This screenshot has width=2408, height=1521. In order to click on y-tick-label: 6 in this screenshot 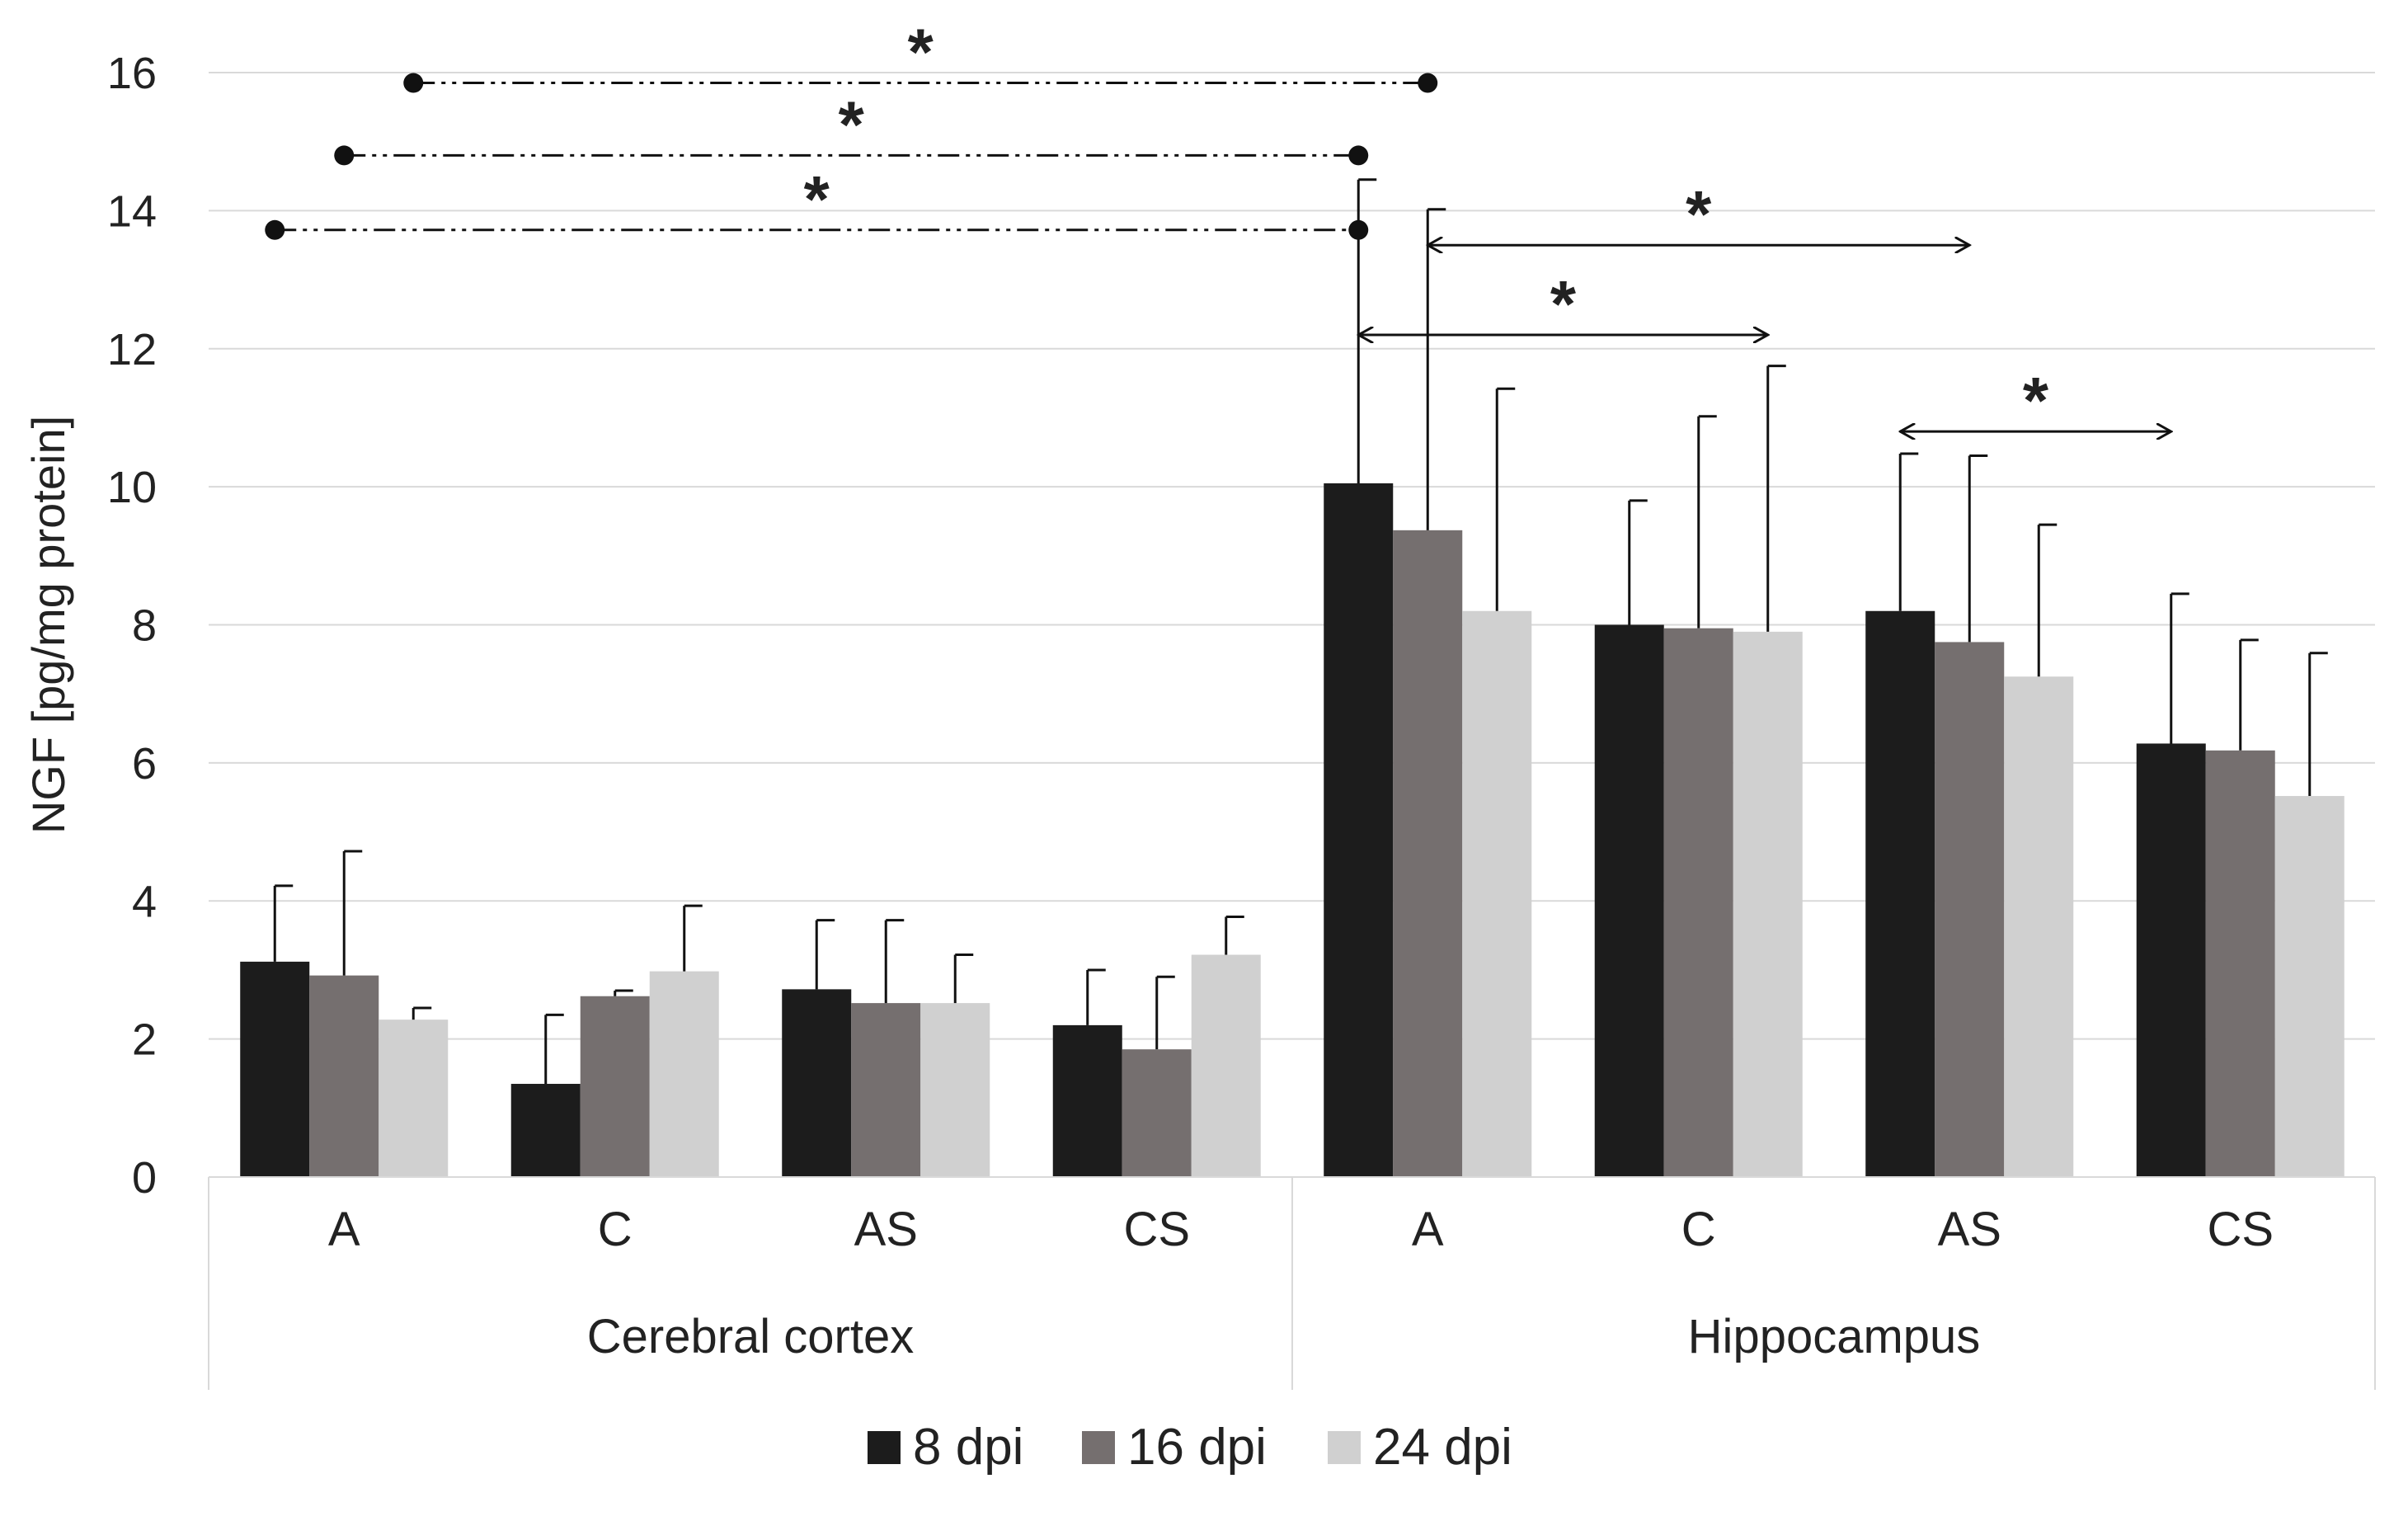, I will do `click(145, 764)`.